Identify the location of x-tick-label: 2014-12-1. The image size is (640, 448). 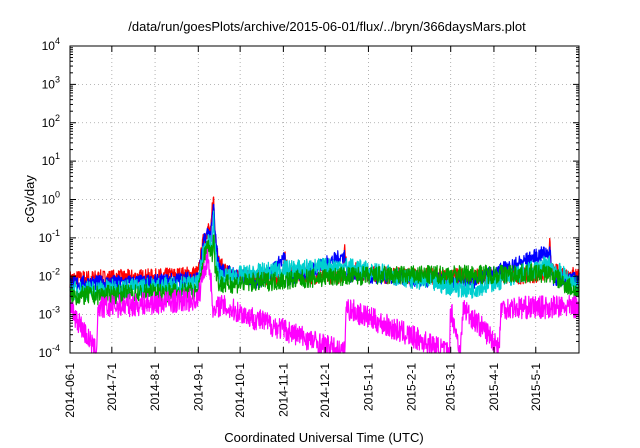
(325, 390).